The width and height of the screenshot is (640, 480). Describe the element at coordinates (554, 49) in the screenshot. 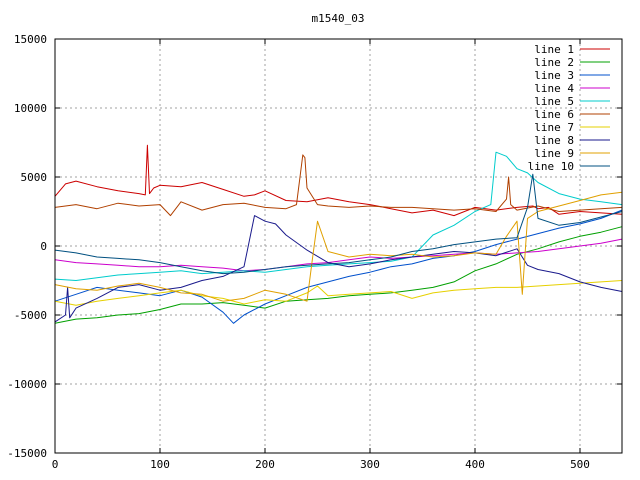

I see `legend-label: line 1` at that location.